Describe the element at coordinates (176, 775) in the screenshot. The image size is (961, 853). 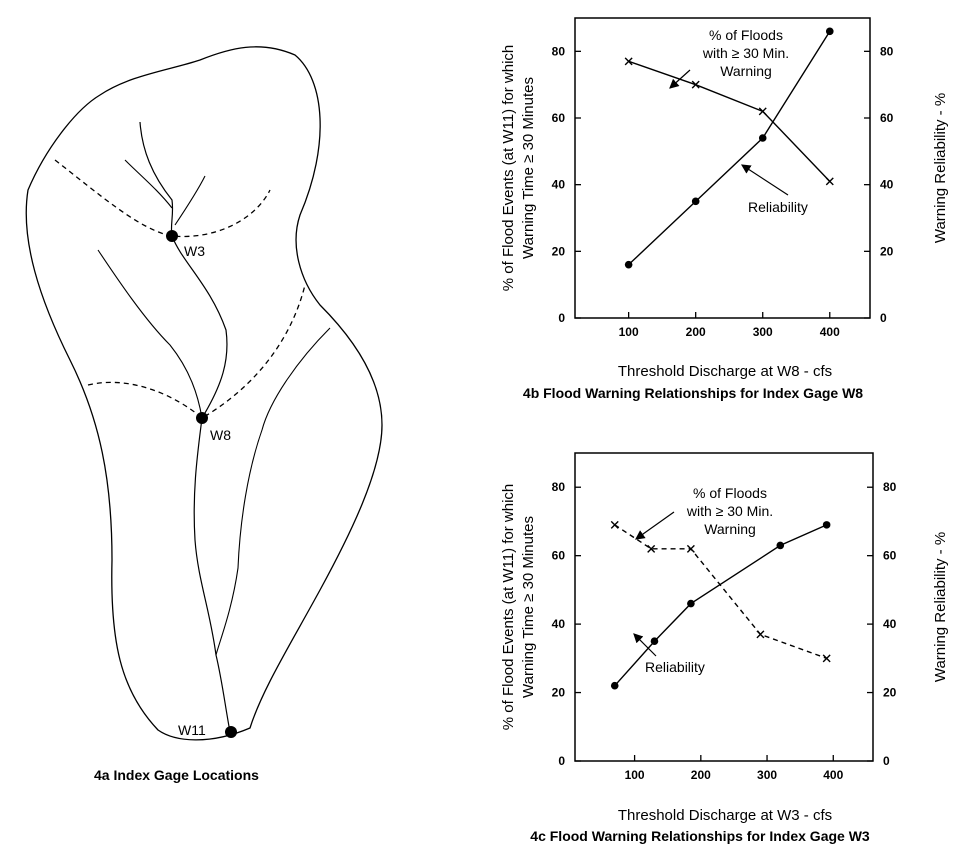
I see `map-caption: 4a Index Gage Locations` at that location.